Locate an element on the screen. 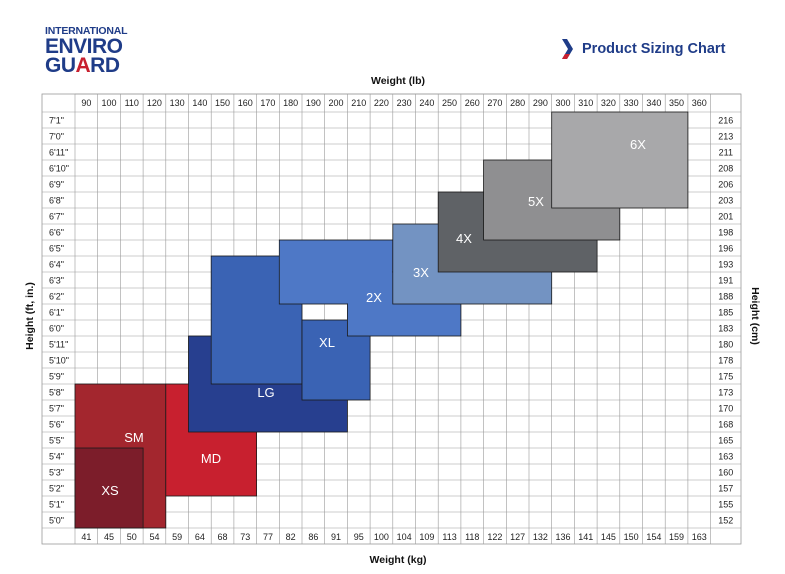  size-block is located at coordinates (620, 160).